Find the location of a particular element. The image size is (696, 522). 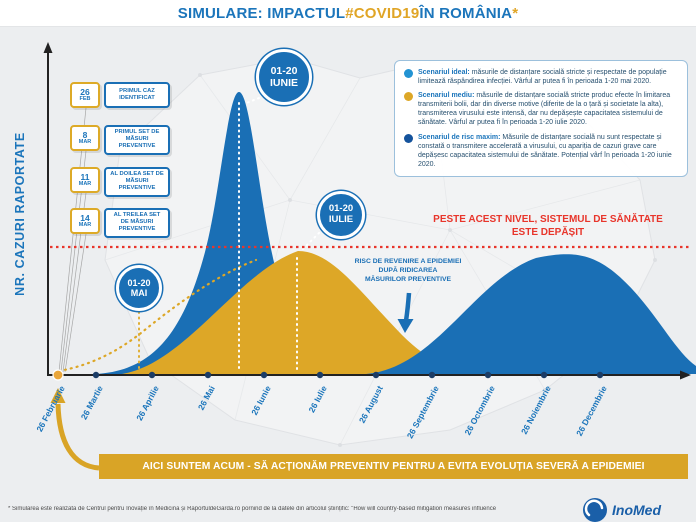

milestone-day: 26 is located at coordinates (85, 91).